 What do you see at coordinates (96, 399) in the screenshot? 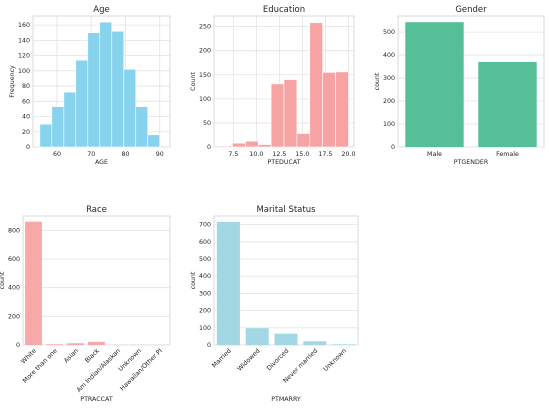
I see `x-axis-label: PTRACCAT` at bounding box center [96, 399].